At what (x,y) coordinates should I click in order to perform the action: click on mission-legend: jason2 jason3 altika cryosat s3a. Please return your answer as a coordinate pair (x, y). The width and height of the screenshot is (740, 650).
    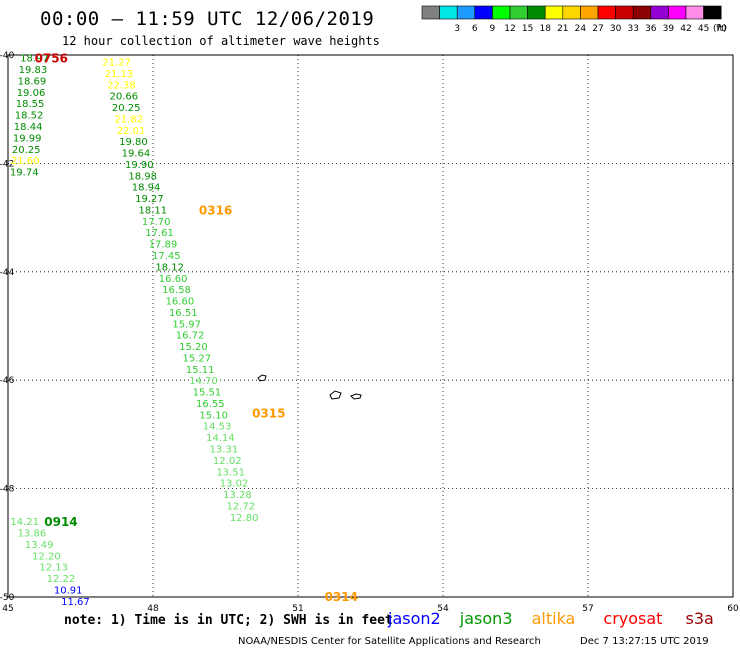
    Looking at the image, I should click on (550, 618).